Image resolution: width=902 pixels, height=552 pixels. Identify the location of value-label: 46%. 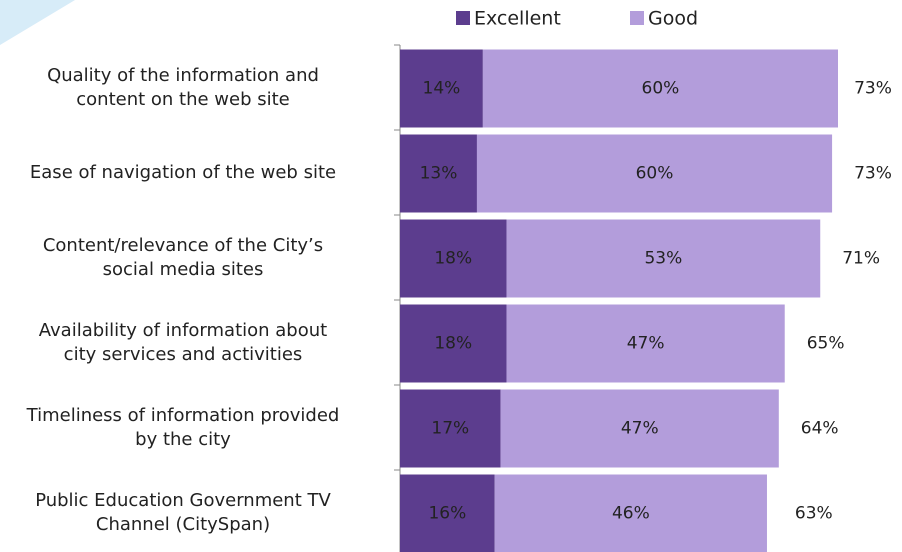
(631, 514).